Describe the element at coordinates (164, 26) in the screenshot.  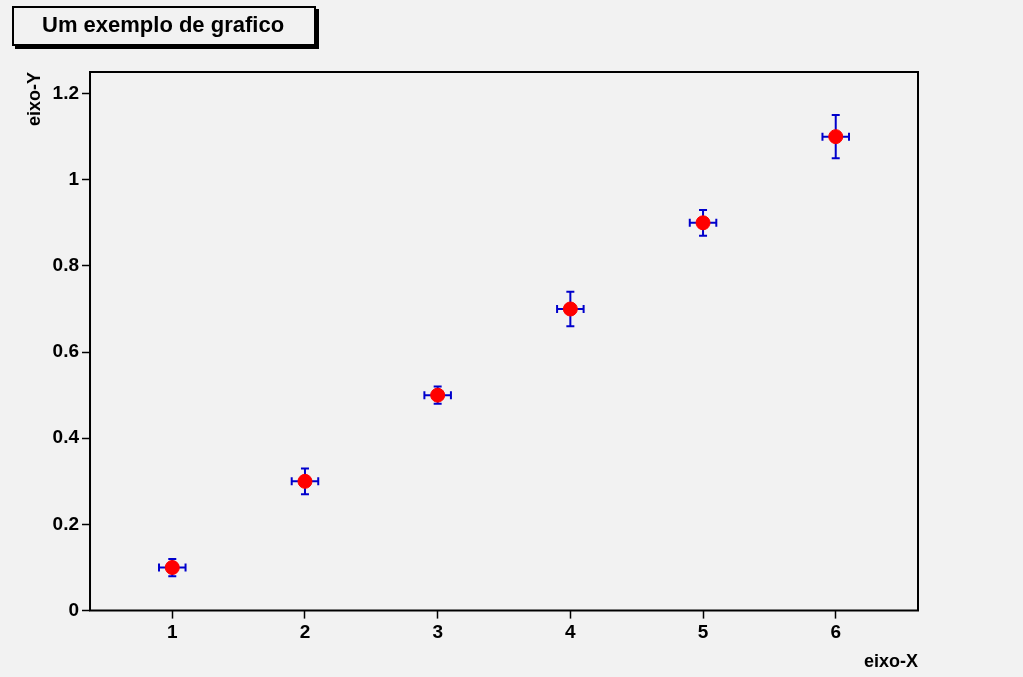
I see `chart-title: Um exemplo de grafico` at that location.